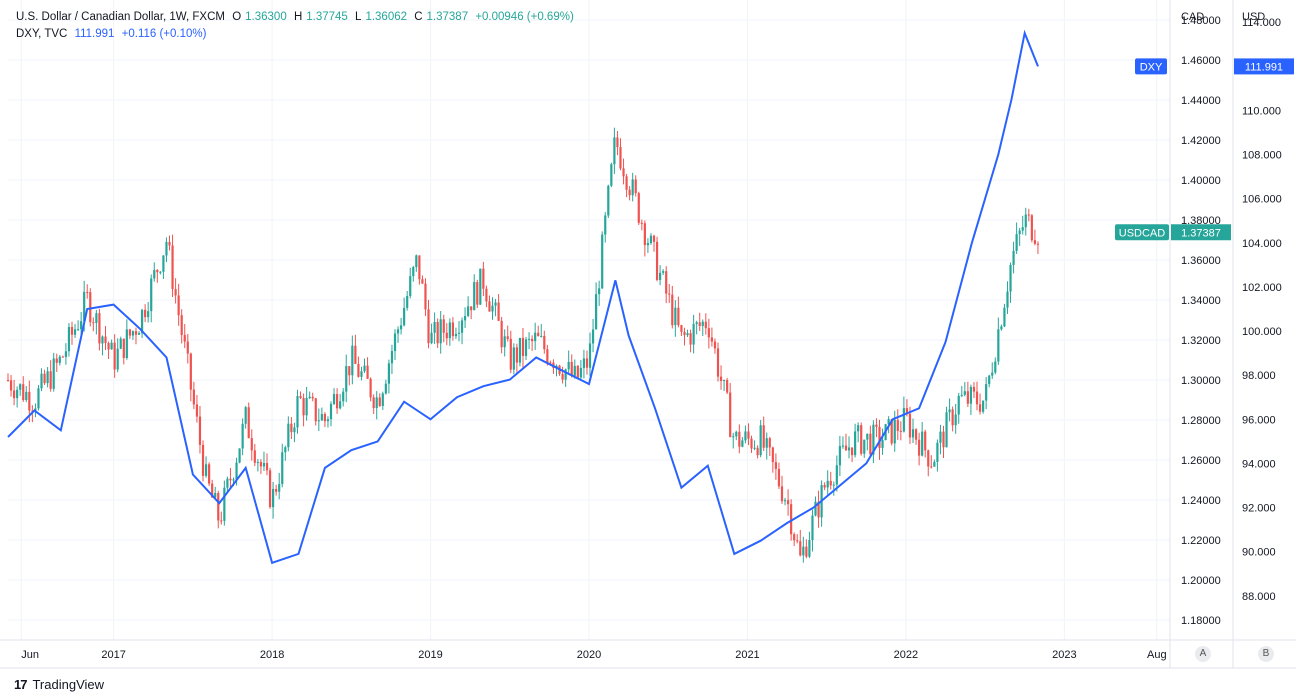 This screenshot has width=1296, height=698. I want to click on open-value: 1.36300, so click(266, 17).